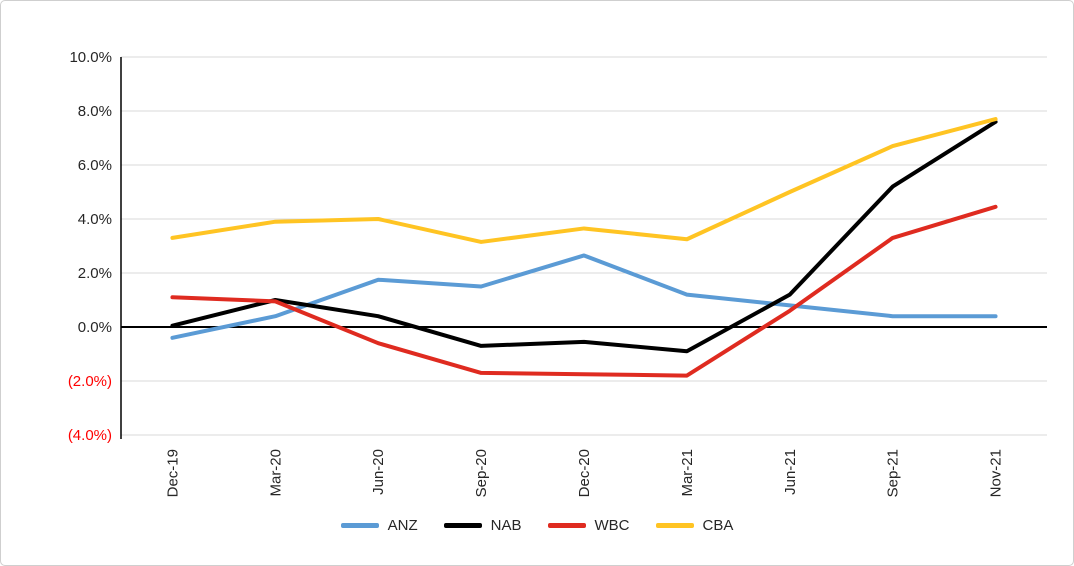  Describe the element at coordinates (462, 525) in the screenshot. I see `legend-swatch-nab` at that location.